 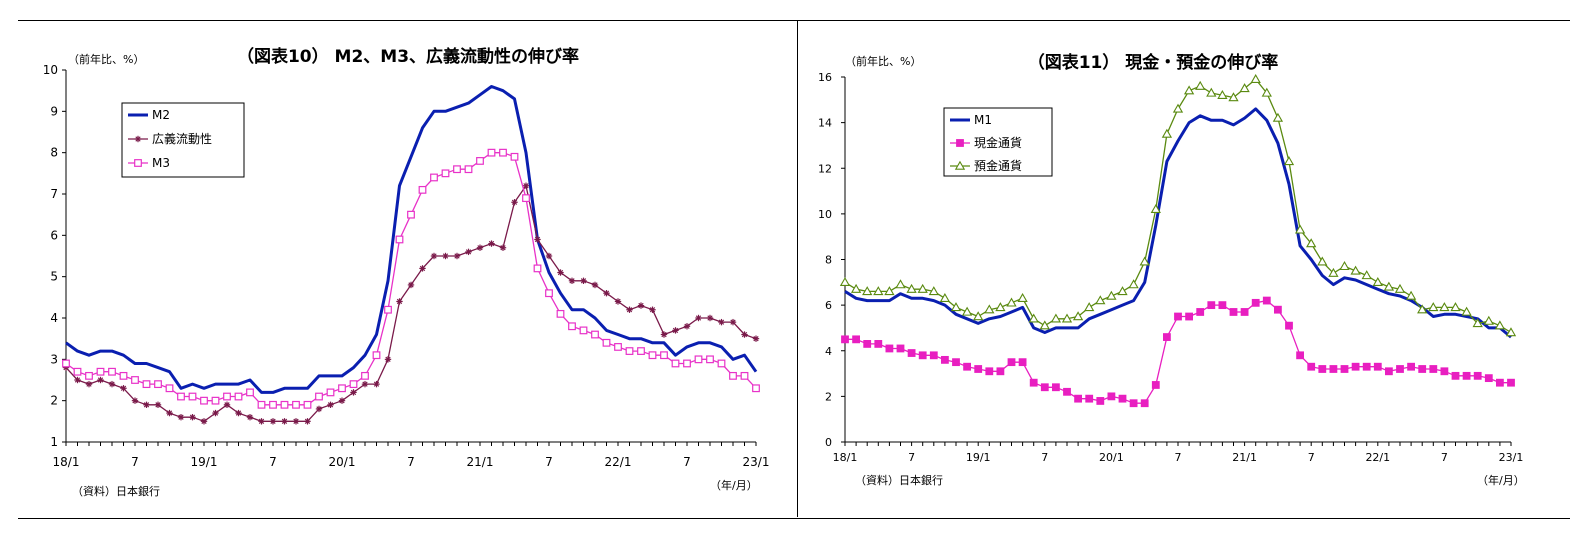 I want to click on chart2-y-tick-label: 16, so click(x=825, y=77).